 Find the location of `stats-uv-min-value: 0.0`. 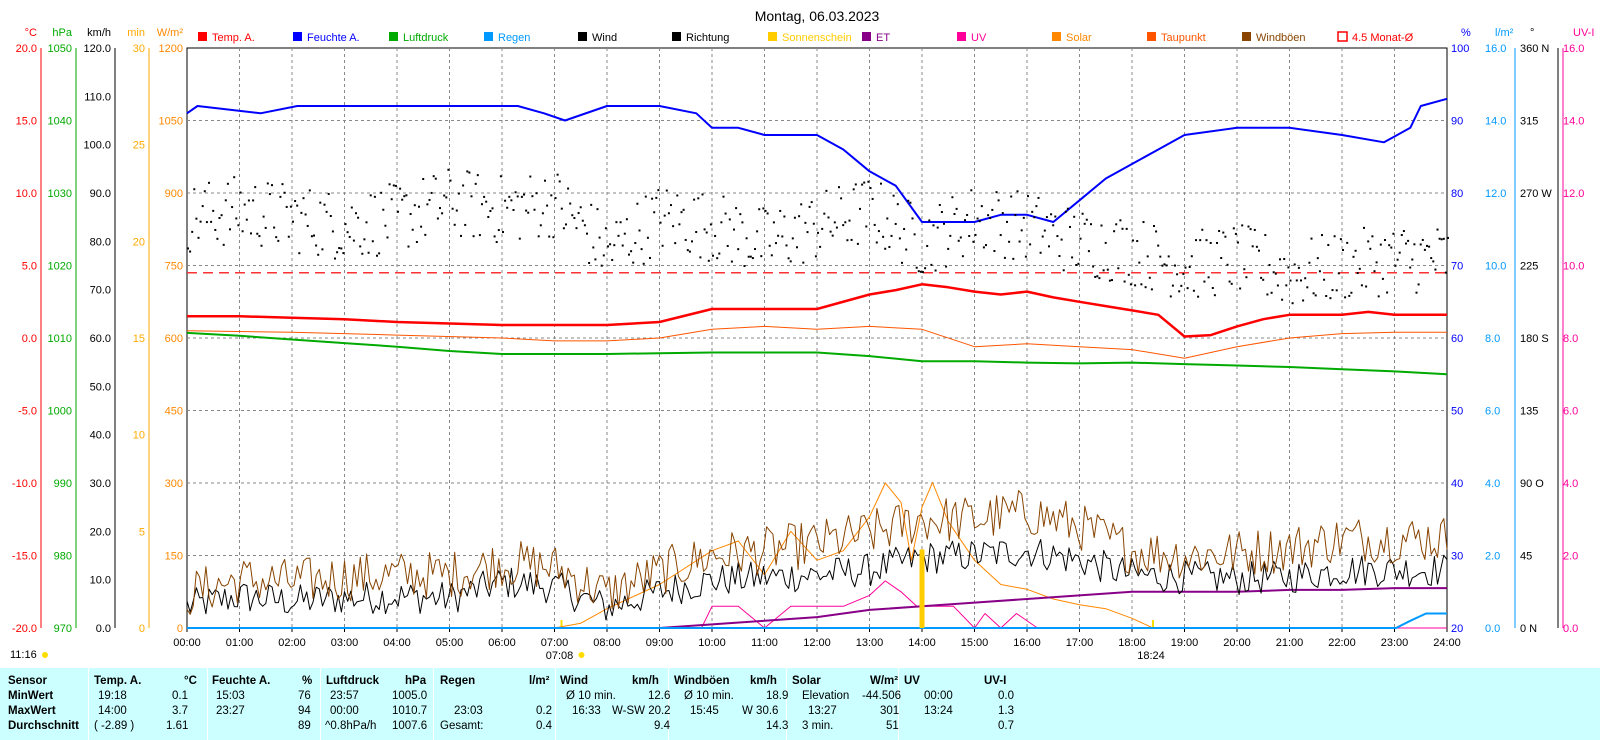

stats-uv-min-value: 0.0 is located at coordinates (1006, 696).